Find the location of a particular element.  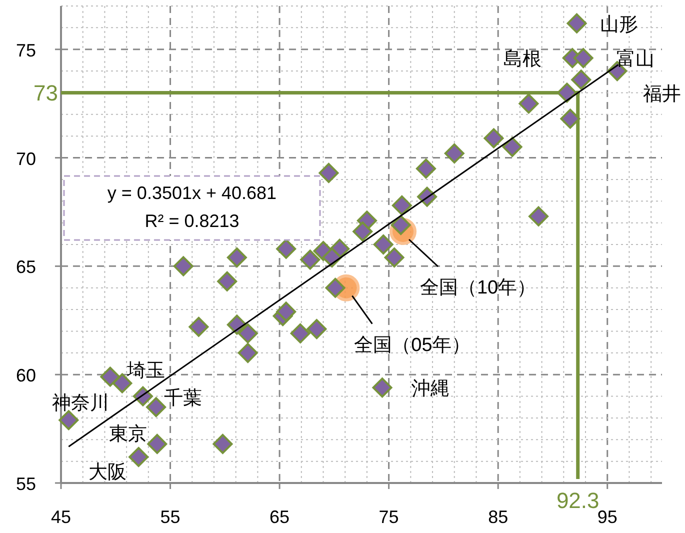

label: 福井 is located at coordinates (662, 95).